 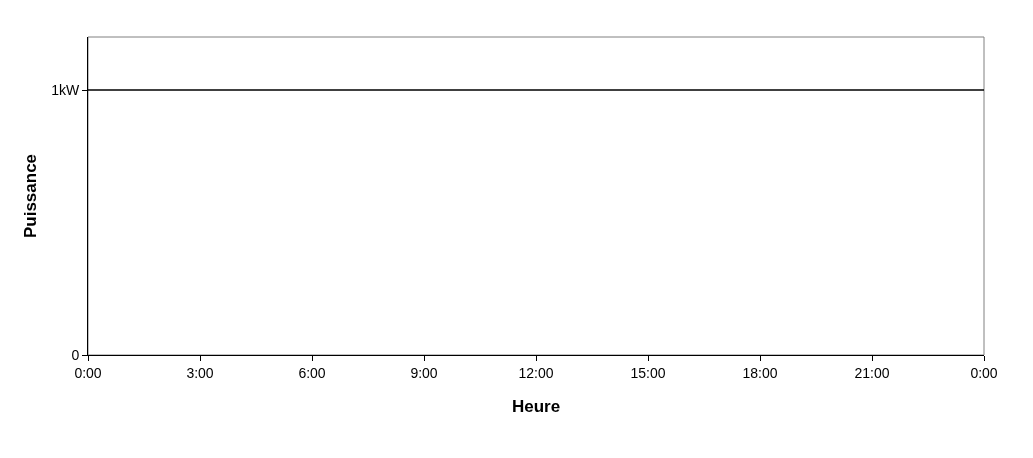 What do you see at coordinates (312, 372) in the screenshot?
I see `x-tick-label: 6:00` at bounding box center [312, 372].